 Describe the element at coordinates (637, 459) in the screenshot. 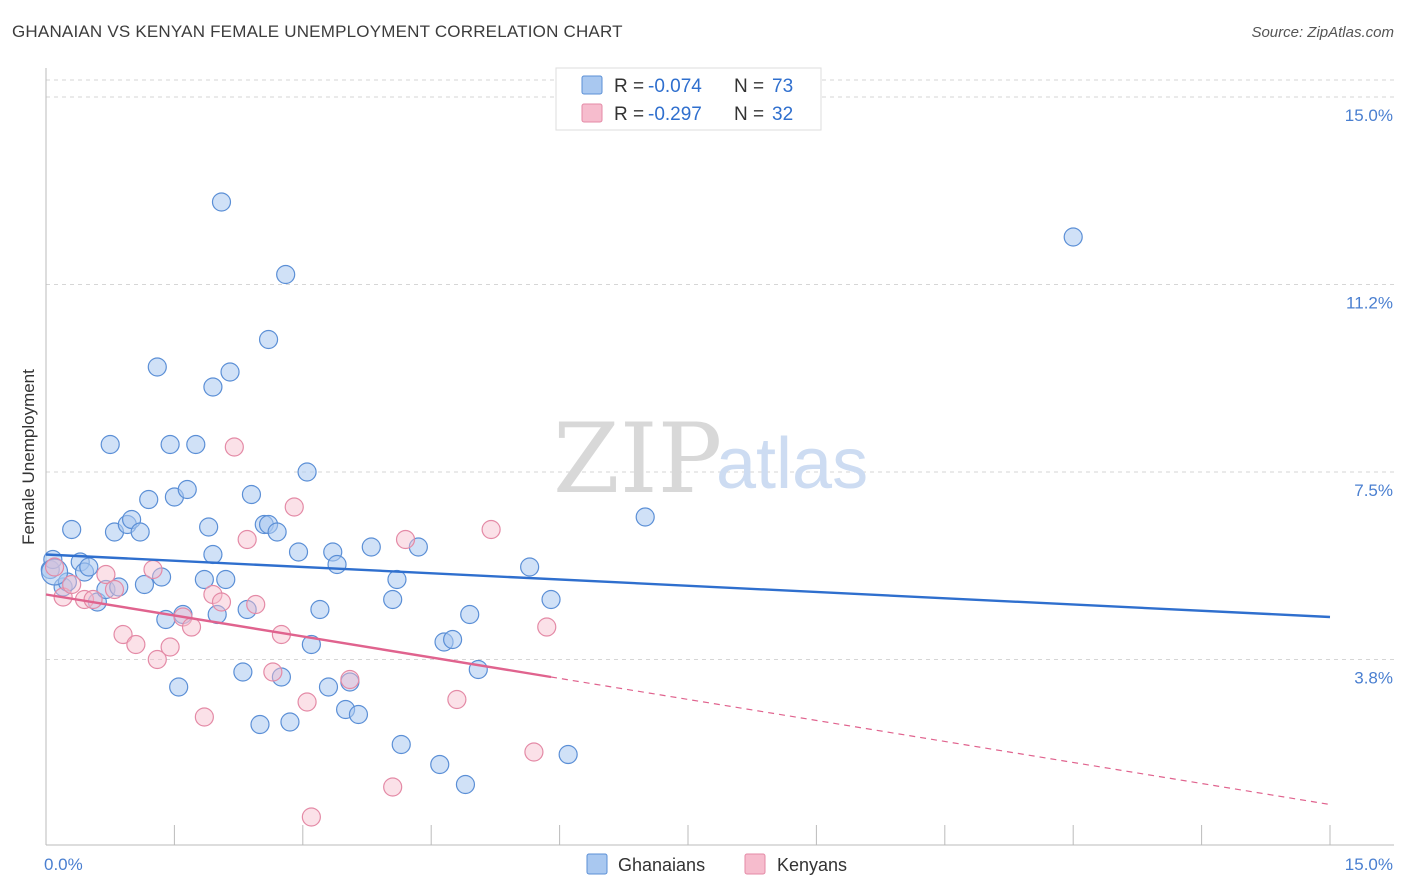

I see `watermark-zip: ZIP` at that location.